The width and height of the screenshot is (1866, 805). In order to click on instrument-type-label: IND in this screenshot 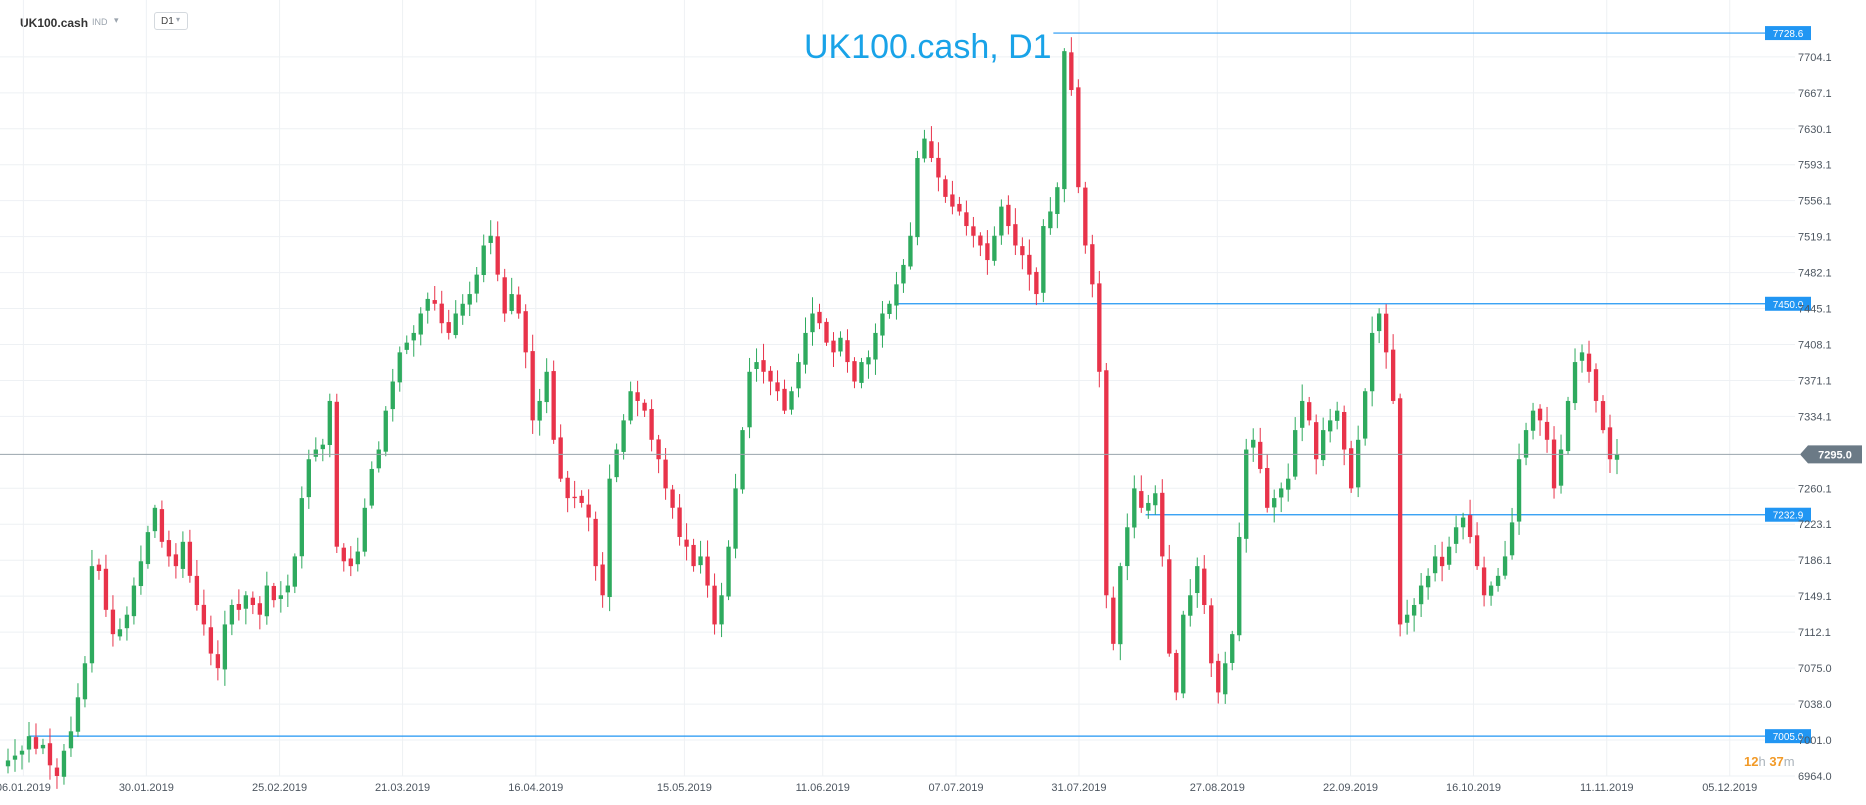, I will do `click(100, 22)`.